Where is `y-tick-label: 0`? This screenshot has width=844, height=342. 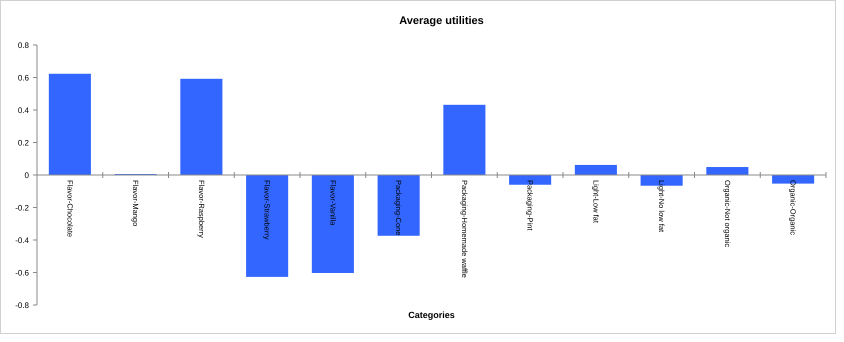 y-tick-label: 0 is located at coordinates (27, 175).